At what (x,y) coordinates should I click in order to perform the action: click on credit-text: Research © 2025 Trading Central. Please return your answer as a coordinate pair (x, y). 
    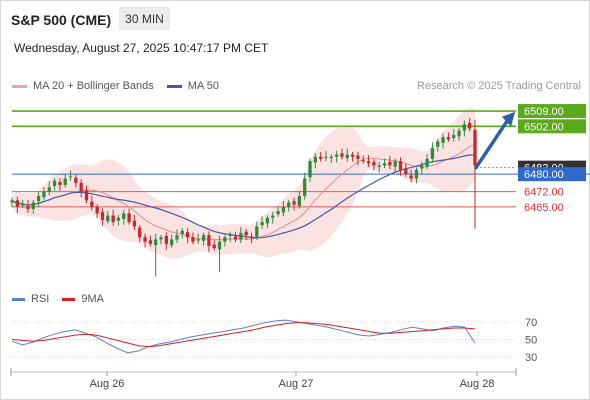
    Looking at the image, I should click on (498, 86).